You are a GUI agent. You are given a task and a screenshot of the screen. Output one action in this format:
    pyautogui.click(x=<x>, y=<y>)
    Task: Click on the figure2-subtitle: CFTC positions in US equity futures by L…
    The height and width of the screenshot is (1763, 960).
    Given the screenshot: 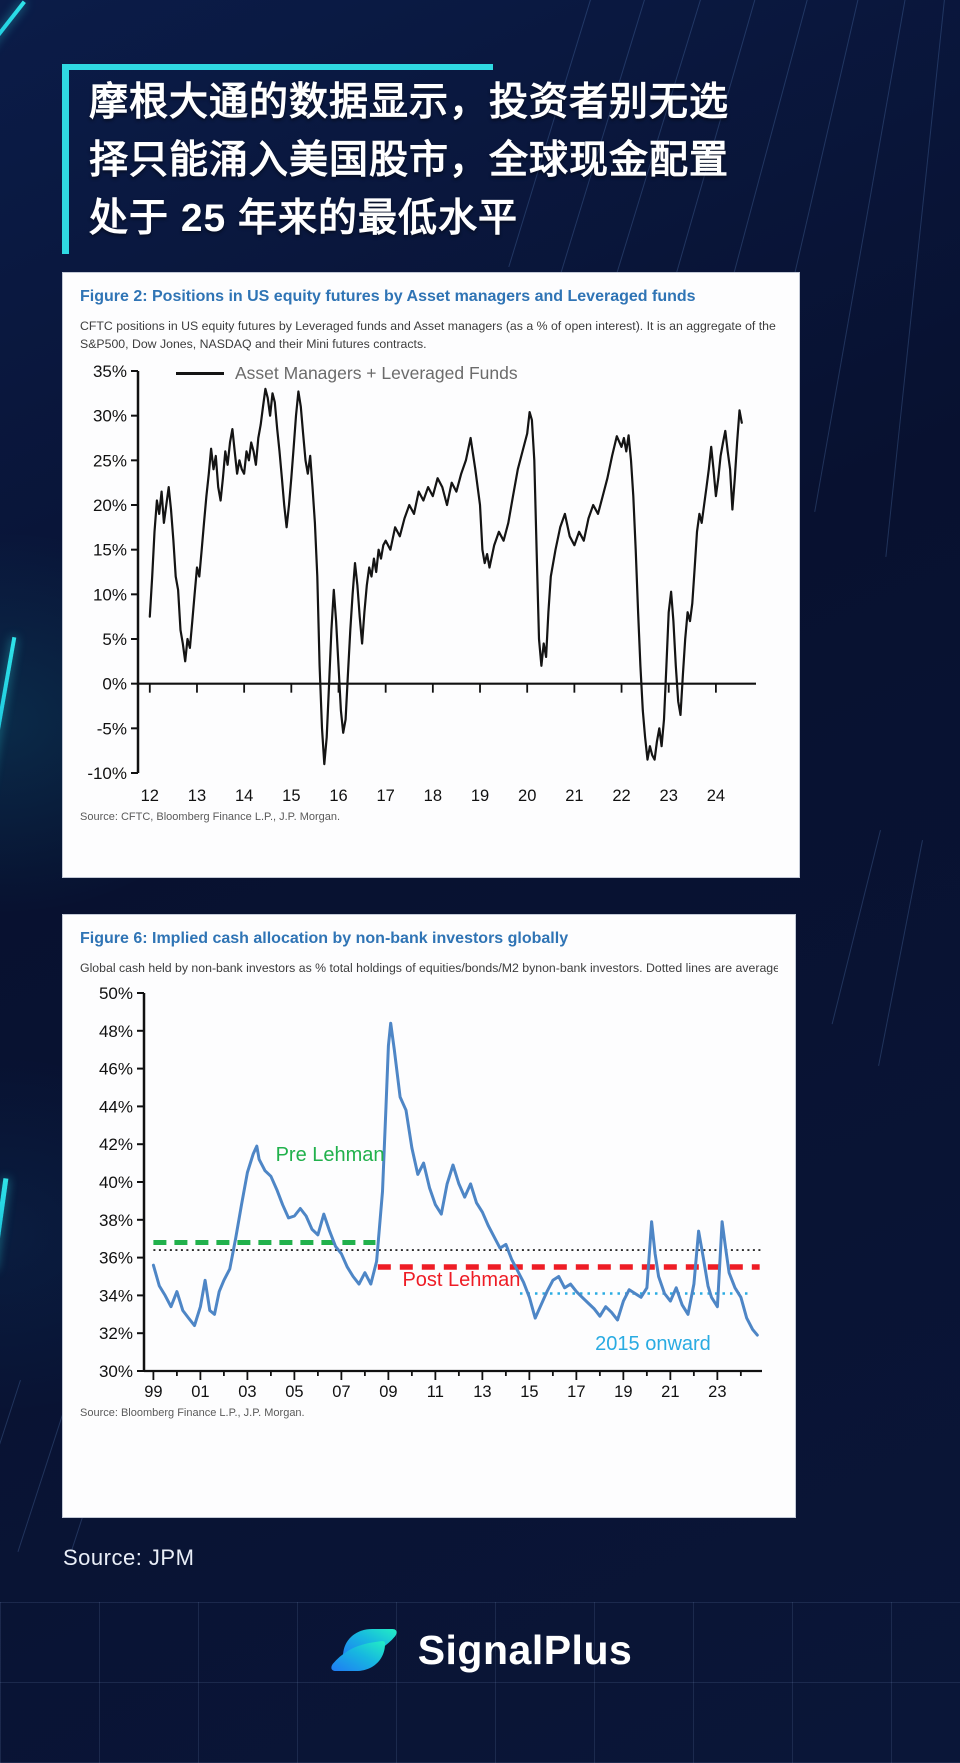 What is the action you would take?
    pyautogui.click(x=428, y=335)
    